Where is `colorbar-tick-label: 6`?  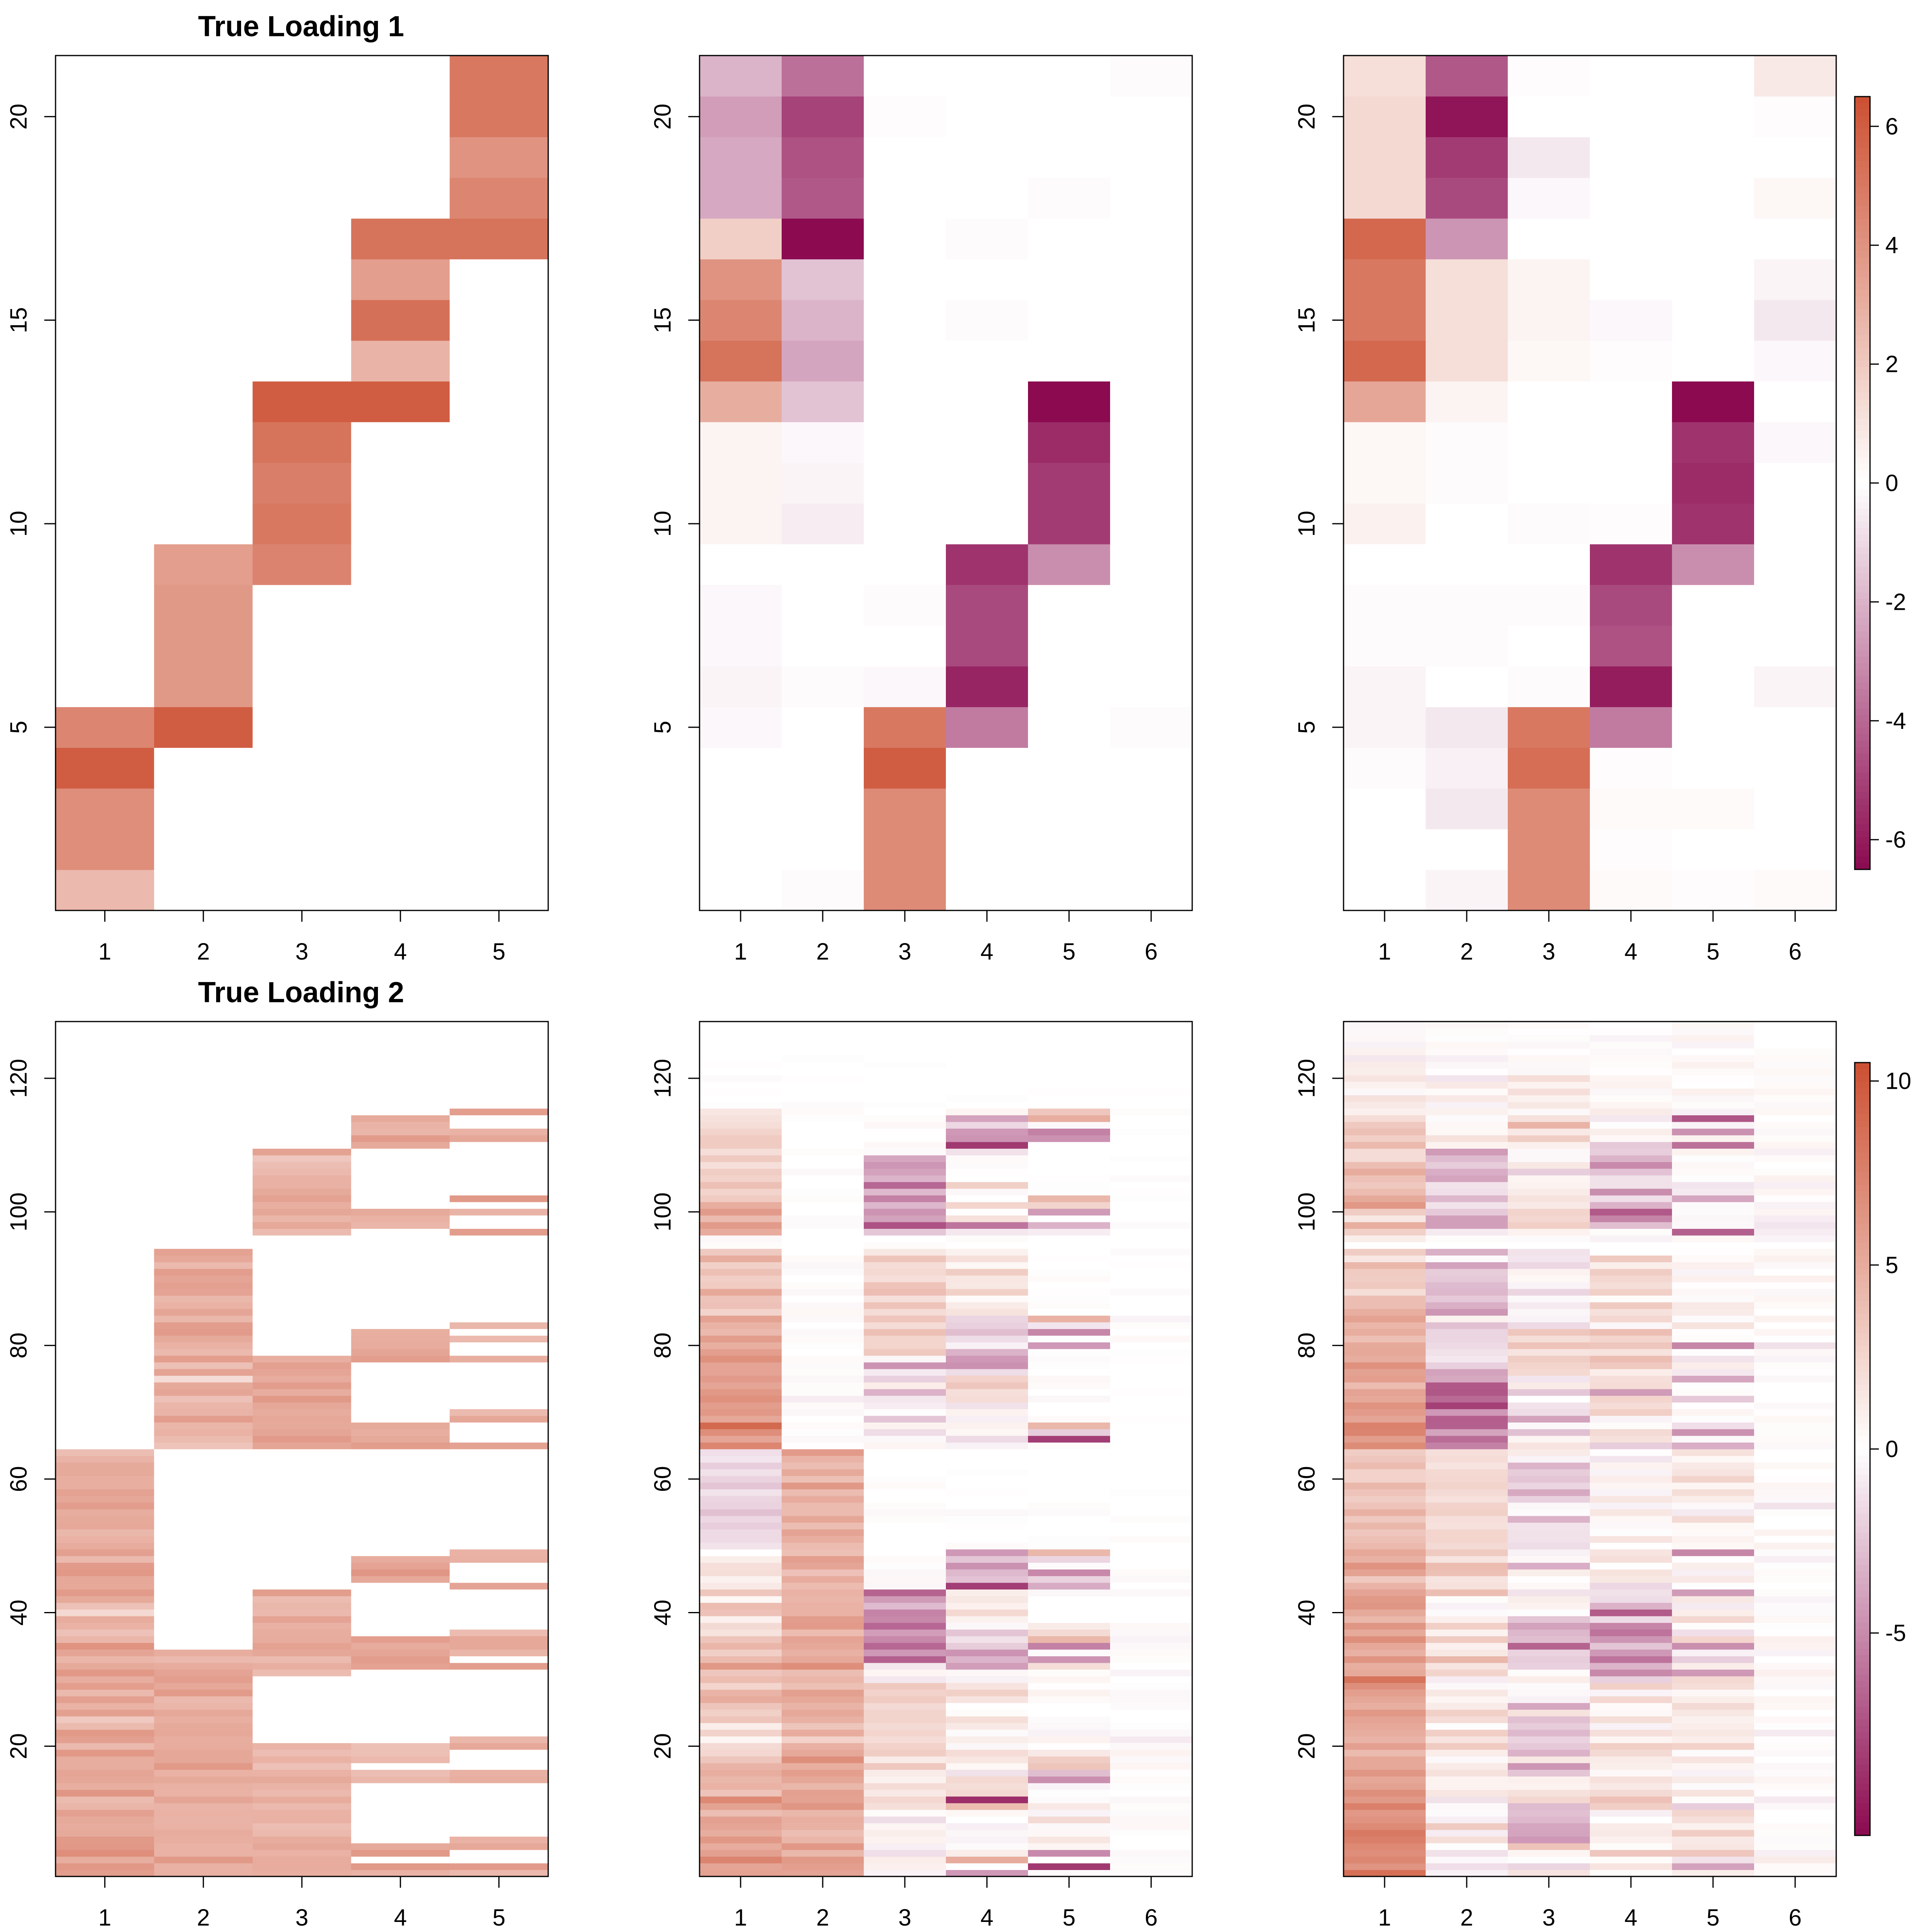 colorbar-tick-label: 6 is located at coordinates (1891, 127).